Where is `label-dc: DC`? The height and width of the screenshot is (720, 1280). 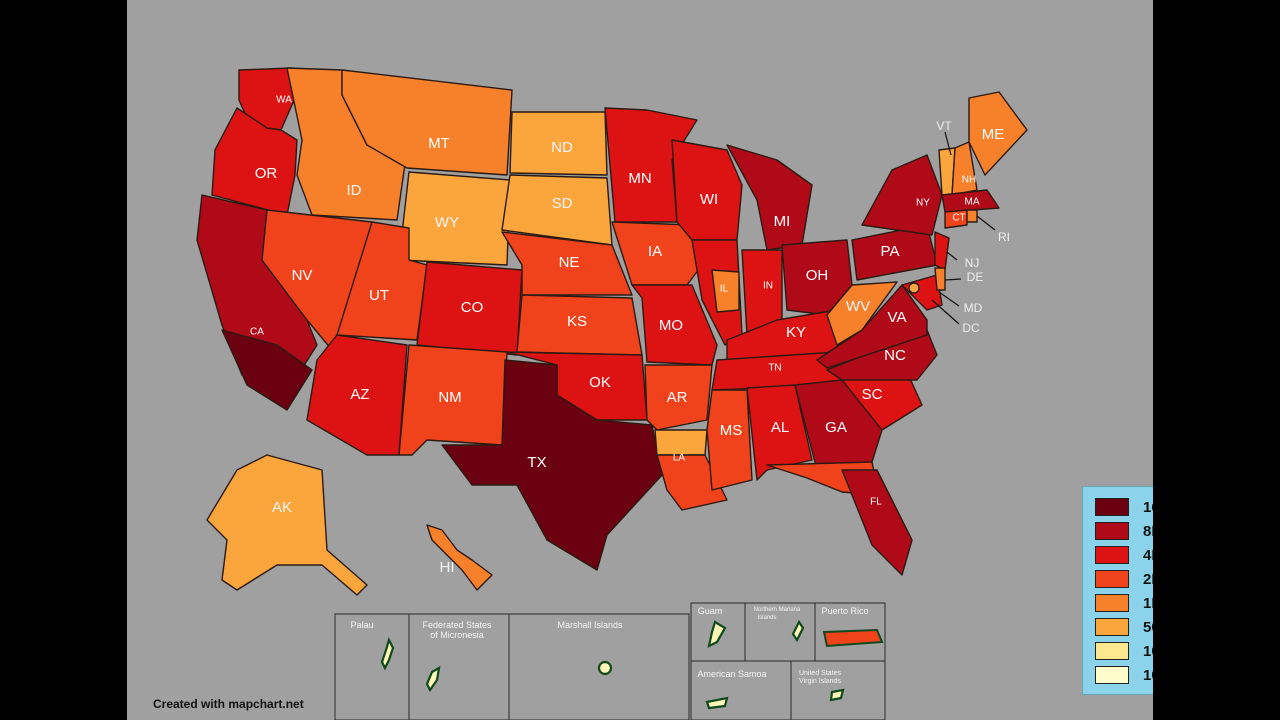
label-dc: DC is located at coordinates (971, 328).